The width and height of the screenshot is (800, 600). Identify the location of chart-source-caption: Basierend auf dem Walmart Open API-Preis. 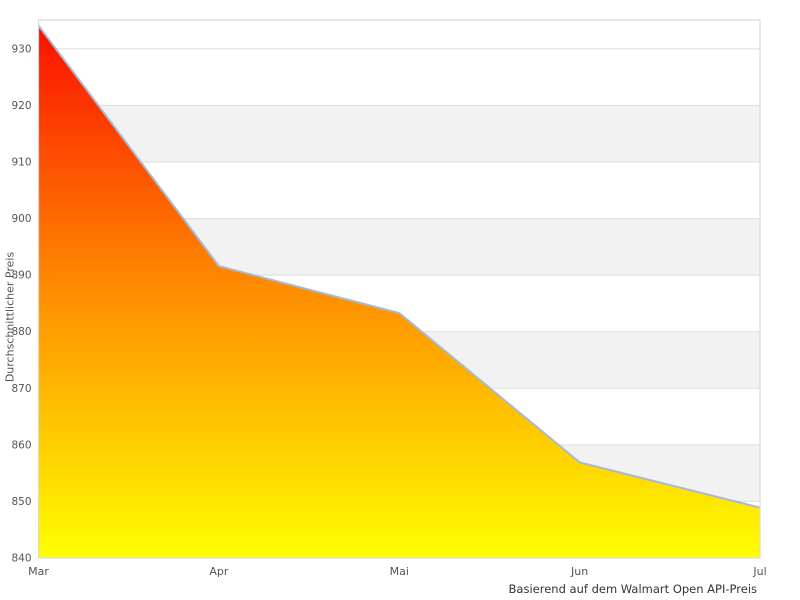
(632, 589).